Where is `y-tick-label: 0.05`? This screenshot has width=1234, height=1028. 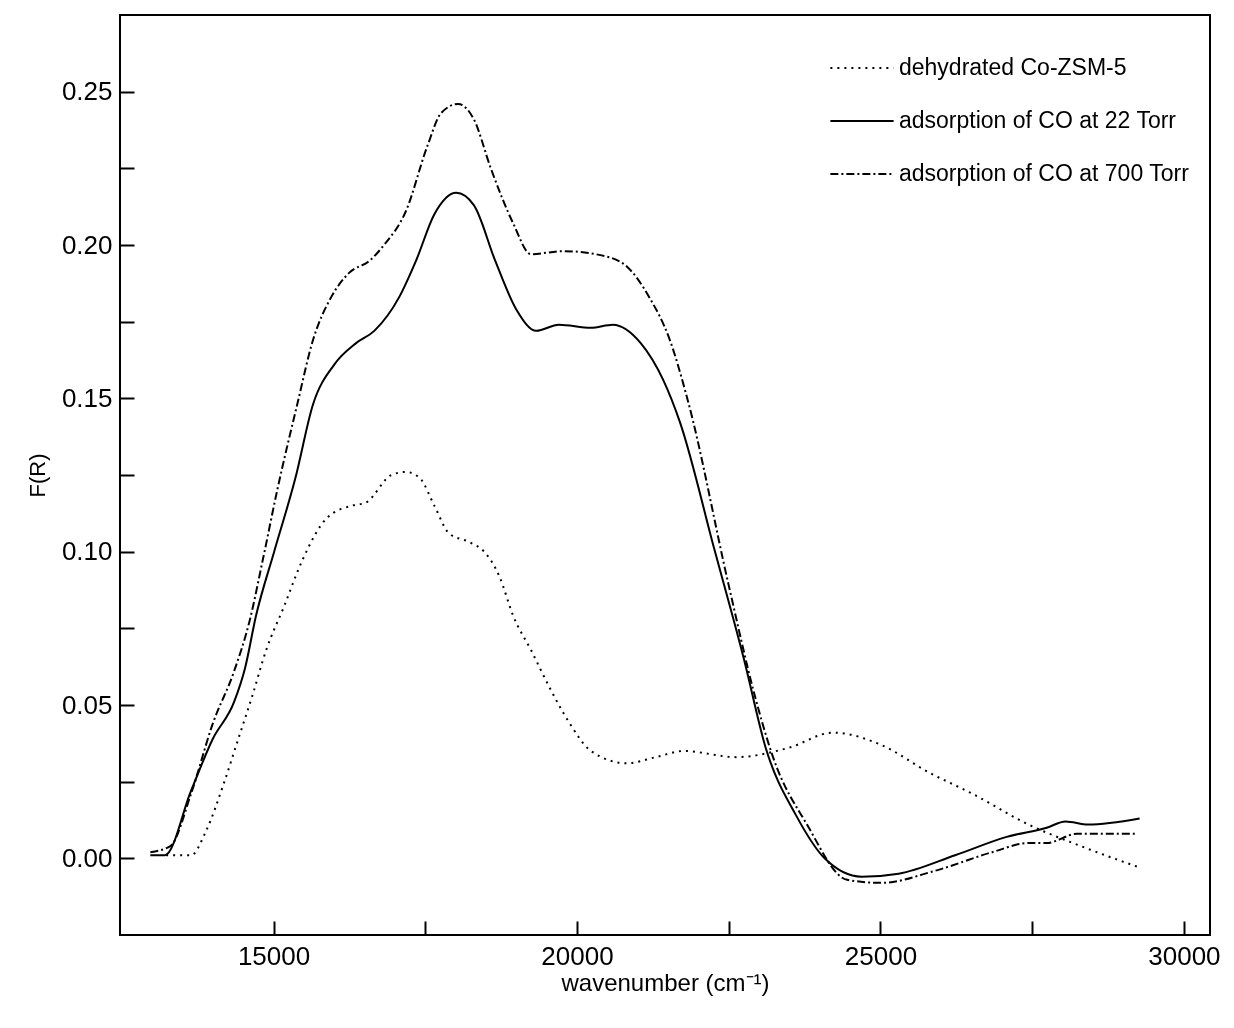
y-tick-label: 0.05 is located at coordinates (87, 704).